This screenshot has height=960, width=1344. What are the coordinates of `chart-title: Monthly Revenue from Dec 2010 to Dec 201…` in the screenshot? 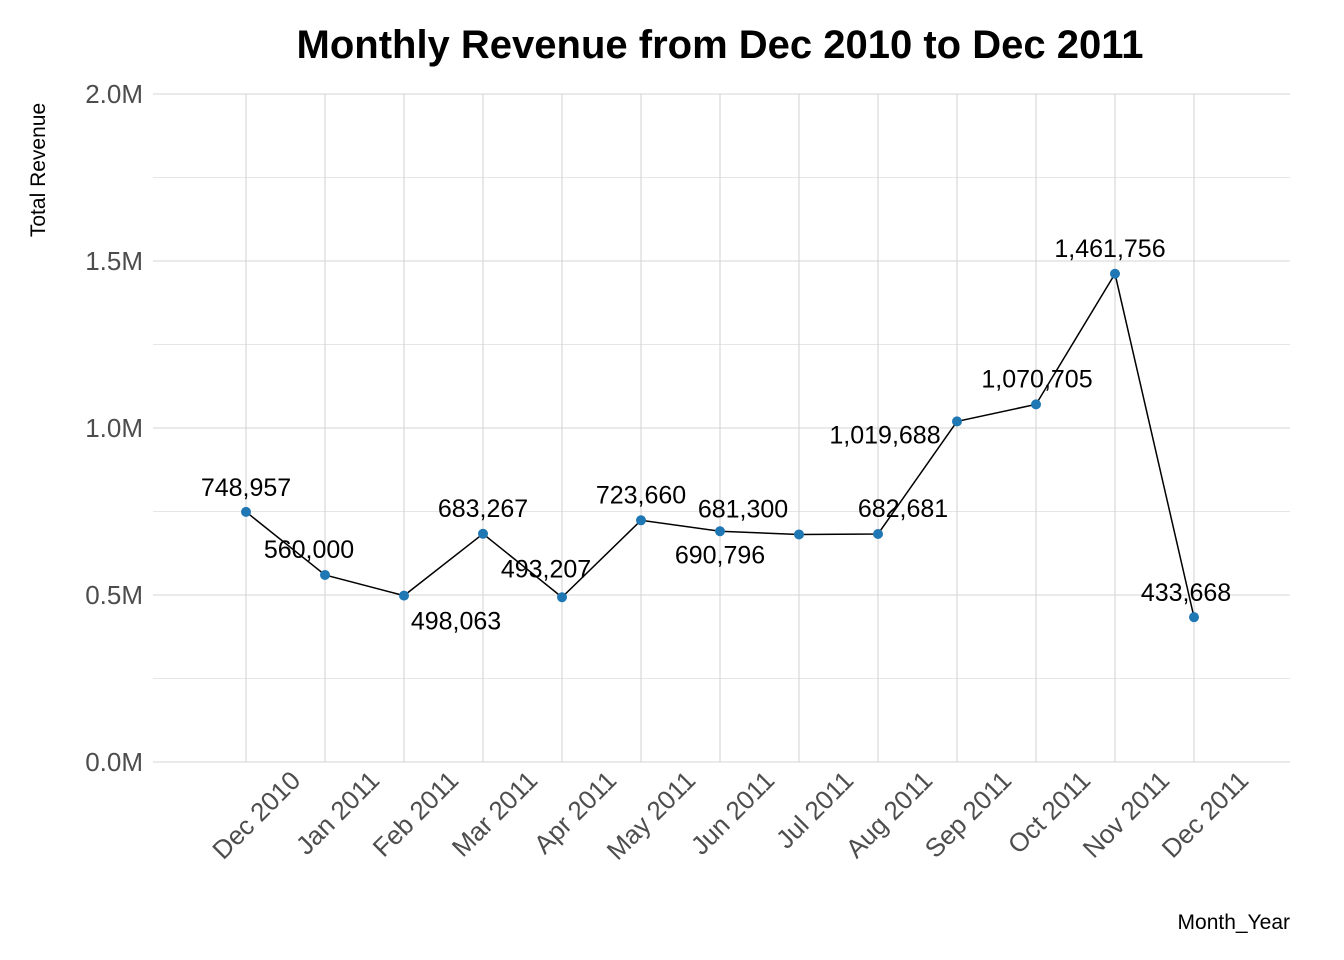 It's located at (720, 45).